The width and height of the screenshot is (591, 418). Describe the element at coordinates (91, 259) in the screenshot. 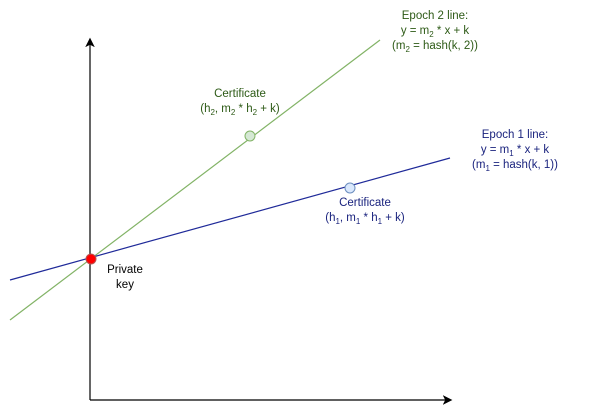

I see `private-key-point` at that location.